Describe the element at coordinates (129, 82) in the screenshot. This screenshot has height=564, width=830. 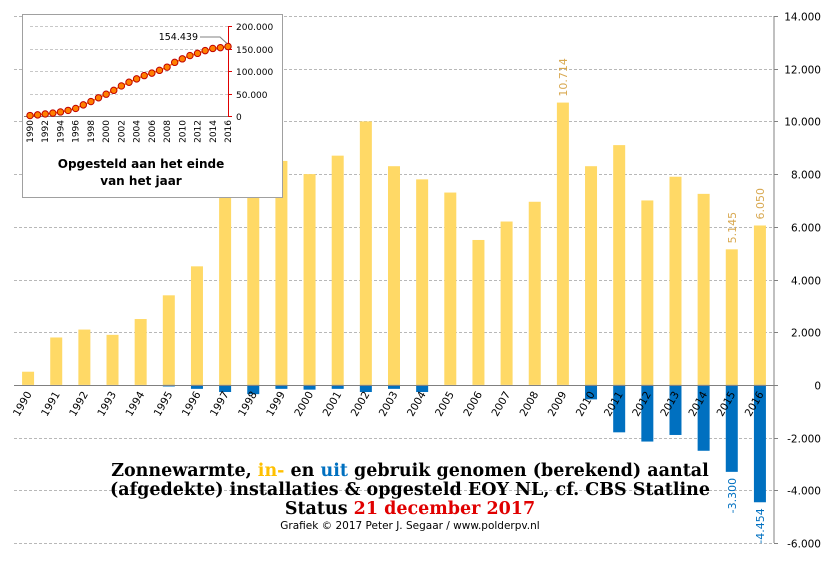
I see `inset-point-2003` at that location.